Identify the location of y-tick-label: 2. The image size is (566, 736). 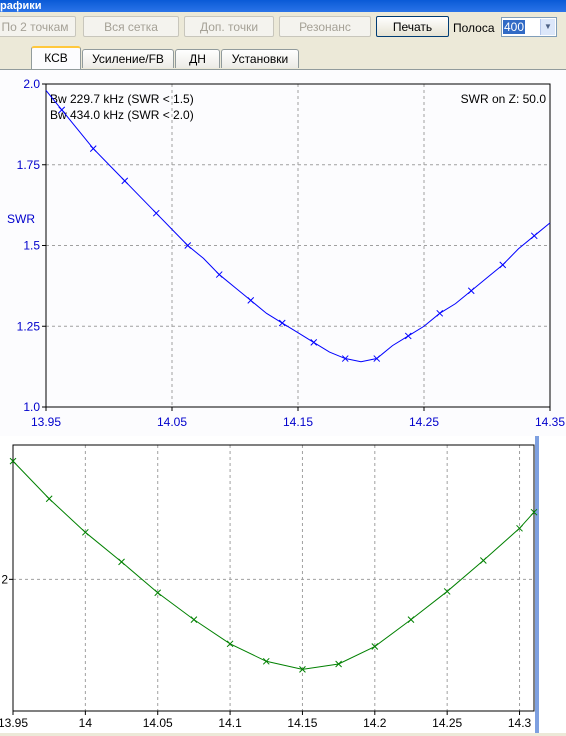
(4, 579).